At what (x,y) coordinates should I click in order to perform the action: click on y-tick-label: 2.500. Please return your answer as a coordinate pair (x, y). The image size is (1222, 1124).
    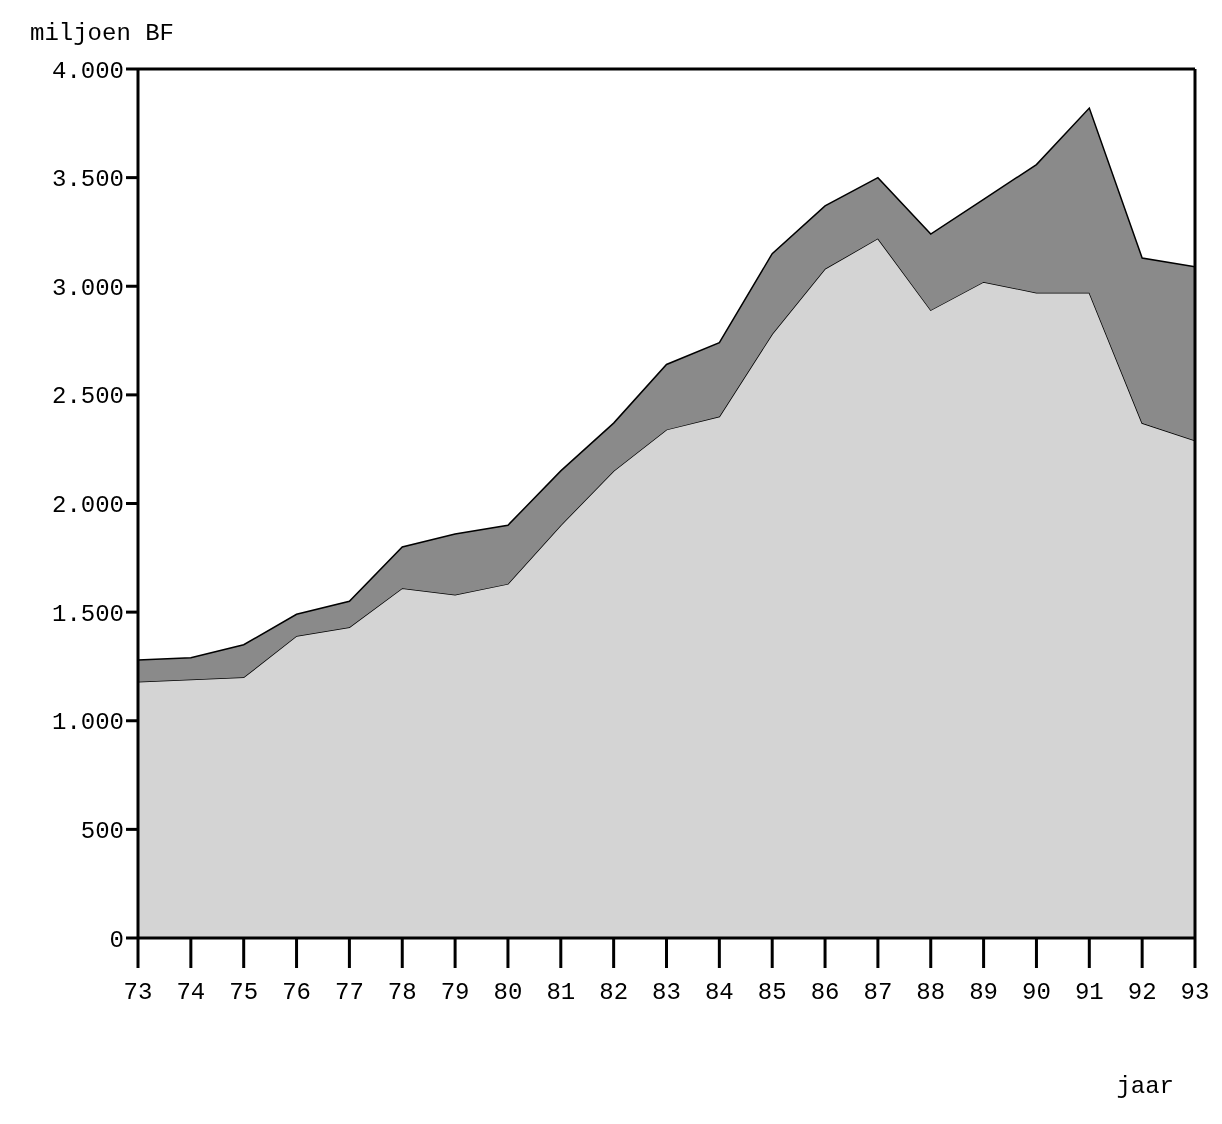
    Looking at the image, I should click on (87, 397).